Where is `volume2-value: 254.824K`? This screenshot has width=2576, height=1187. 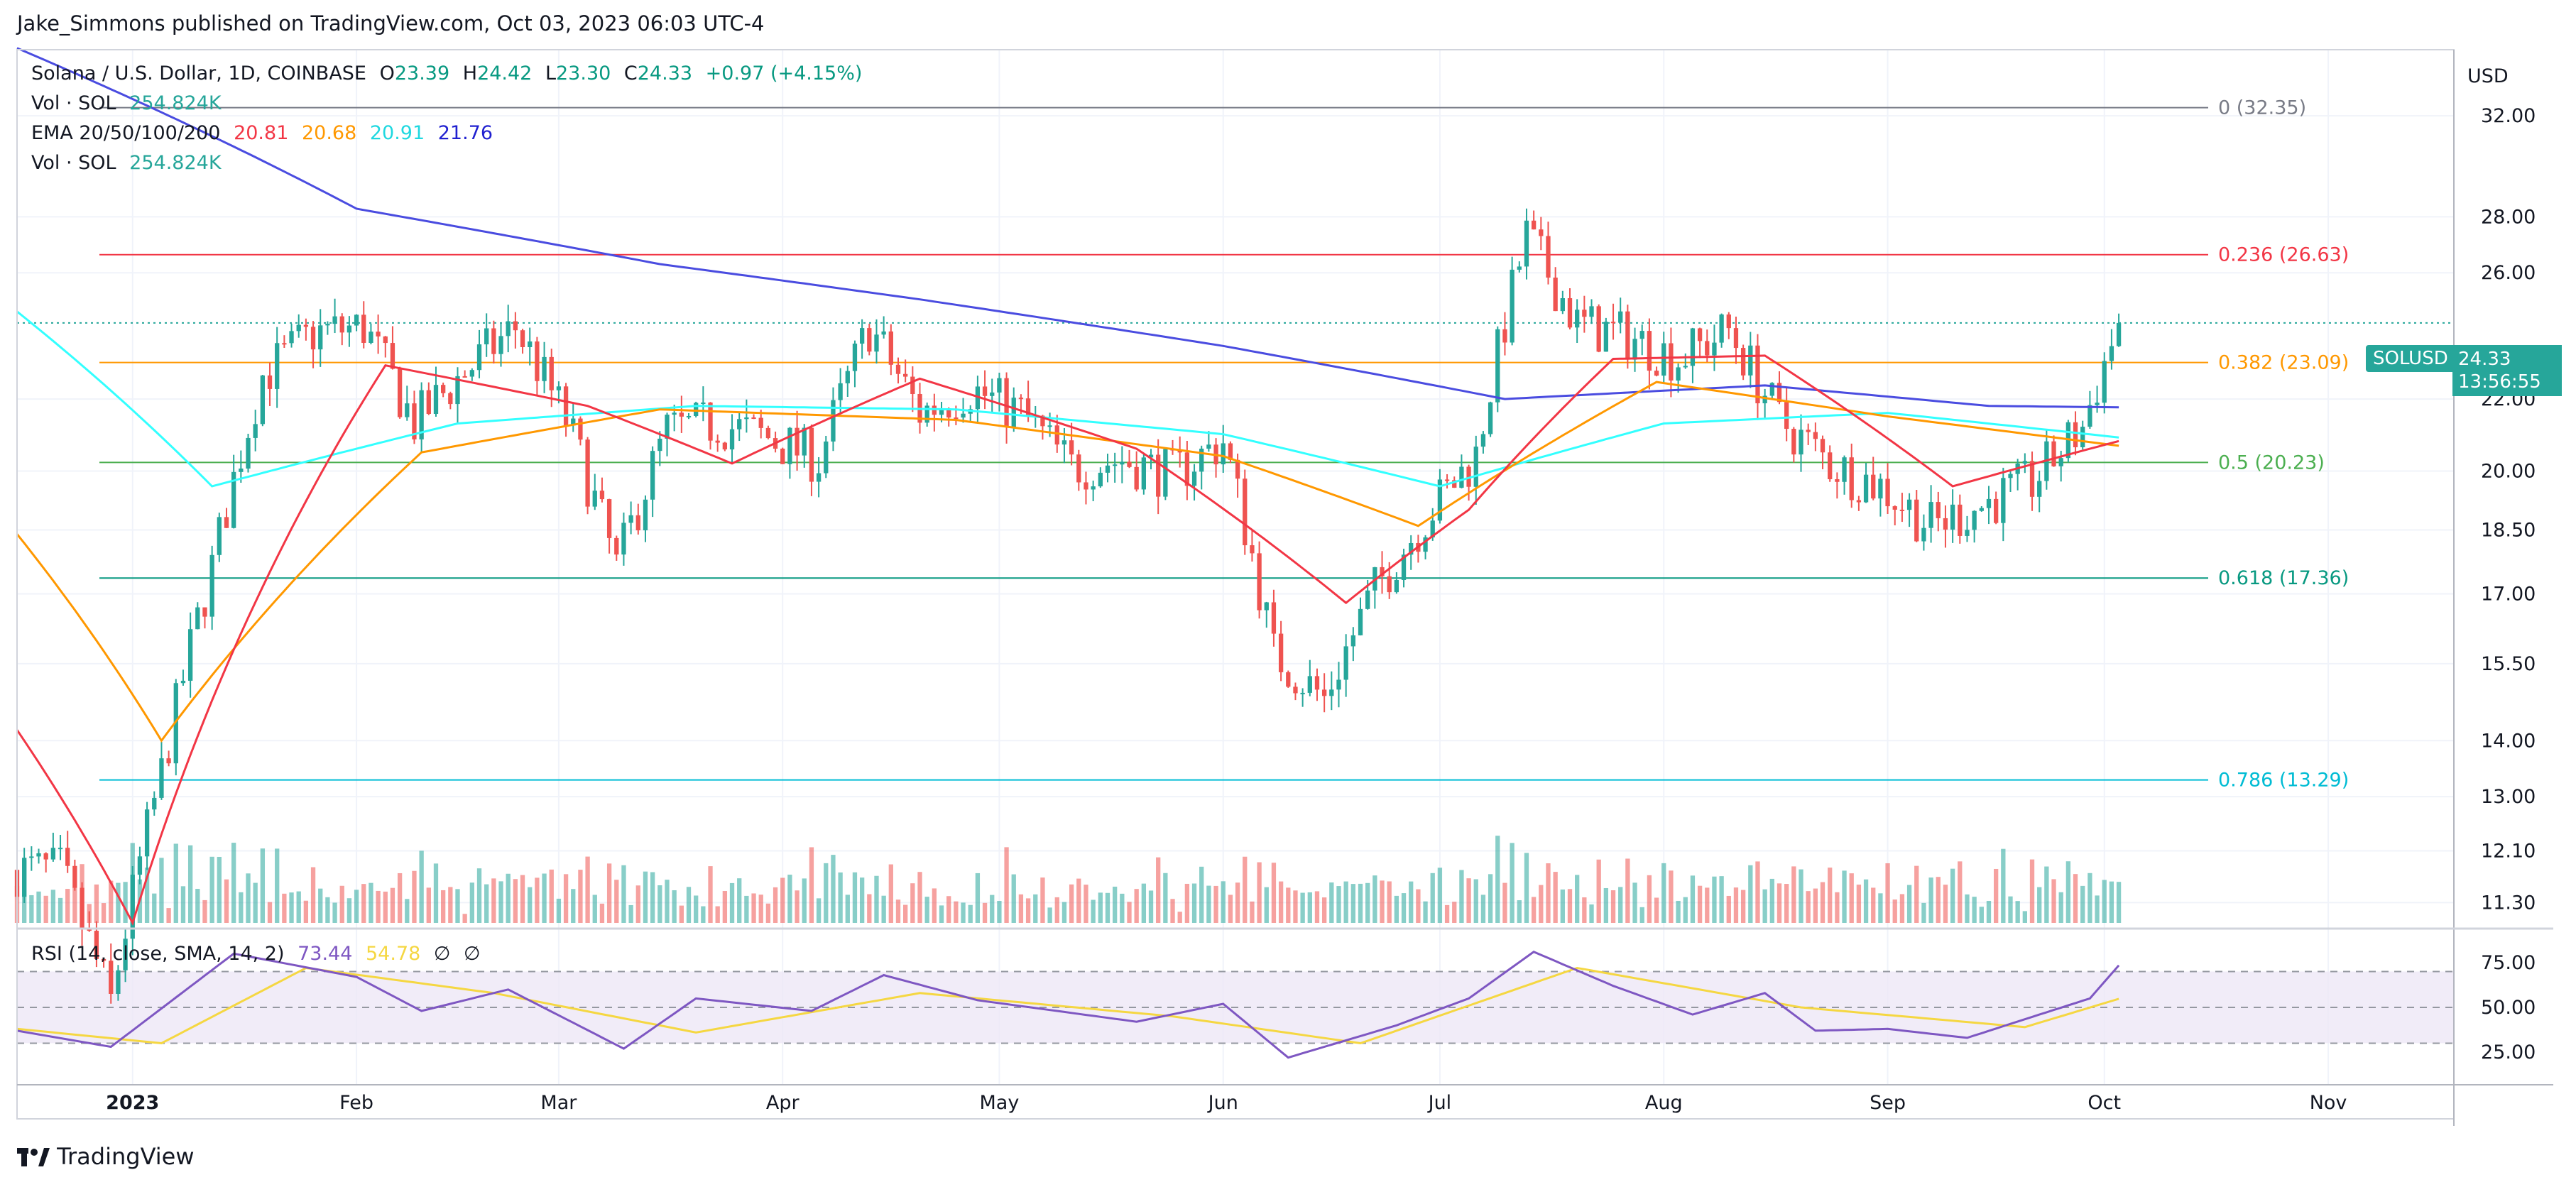 volume2-value: 254.824K is located at coordinates (175, 163).